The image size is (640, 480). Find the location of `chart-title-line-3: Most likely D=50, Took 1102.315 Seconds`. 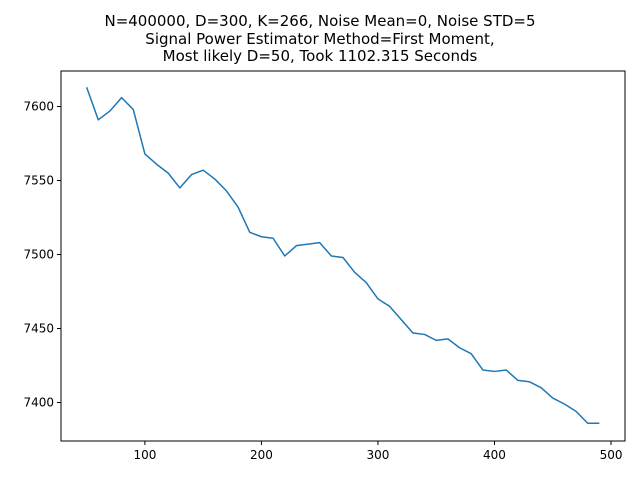

chart-title-line-3: Most likely D=50, Took 1102.315 Seconds is located at coordinates (320, 56).